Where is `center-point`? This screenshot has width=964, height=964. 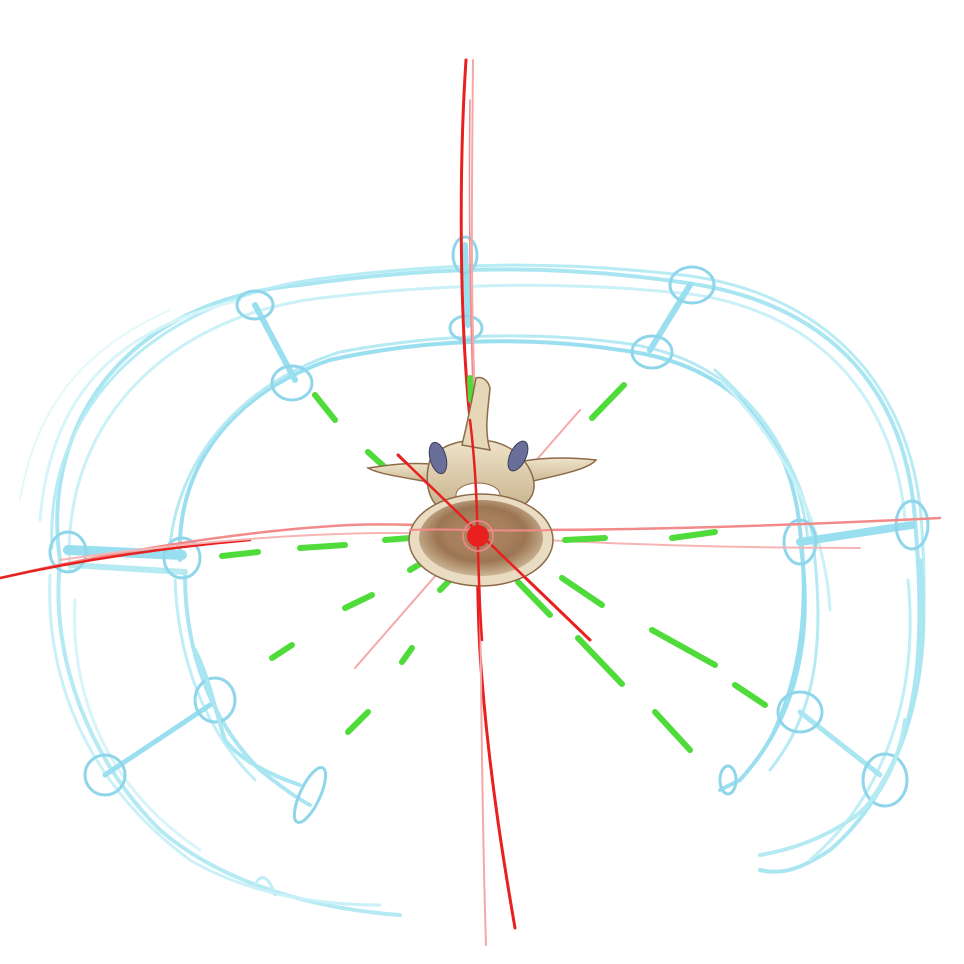 center-point is located at coordinates (478, 536).